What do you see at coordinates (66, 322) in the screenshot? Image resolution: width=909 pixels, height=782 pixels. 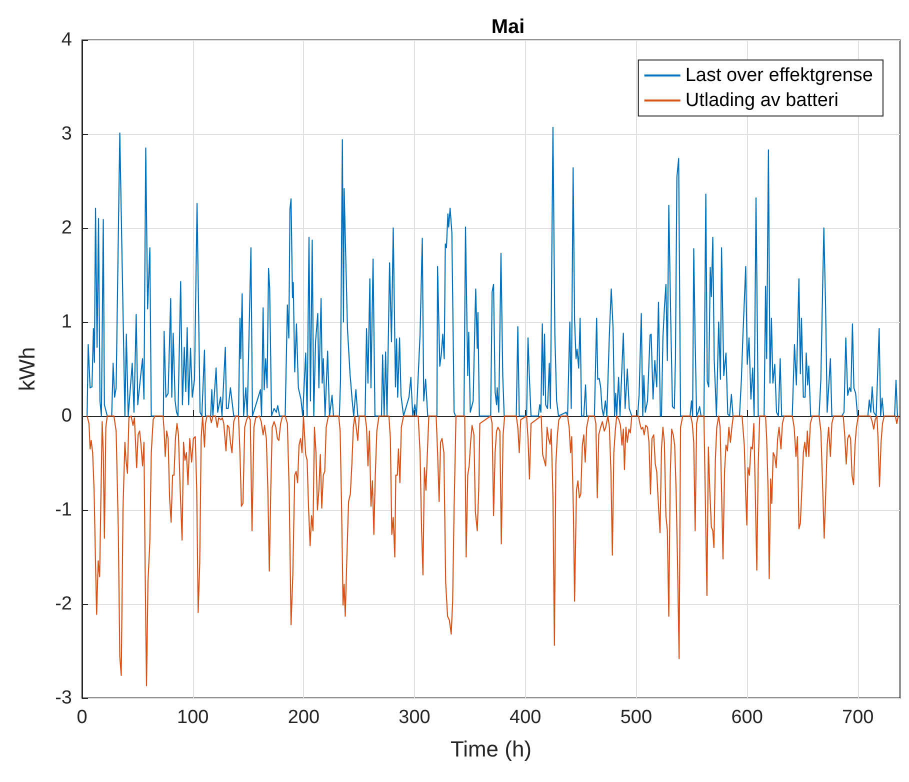 I see `y-tick-label: 1` at bounding box center [66, 322].